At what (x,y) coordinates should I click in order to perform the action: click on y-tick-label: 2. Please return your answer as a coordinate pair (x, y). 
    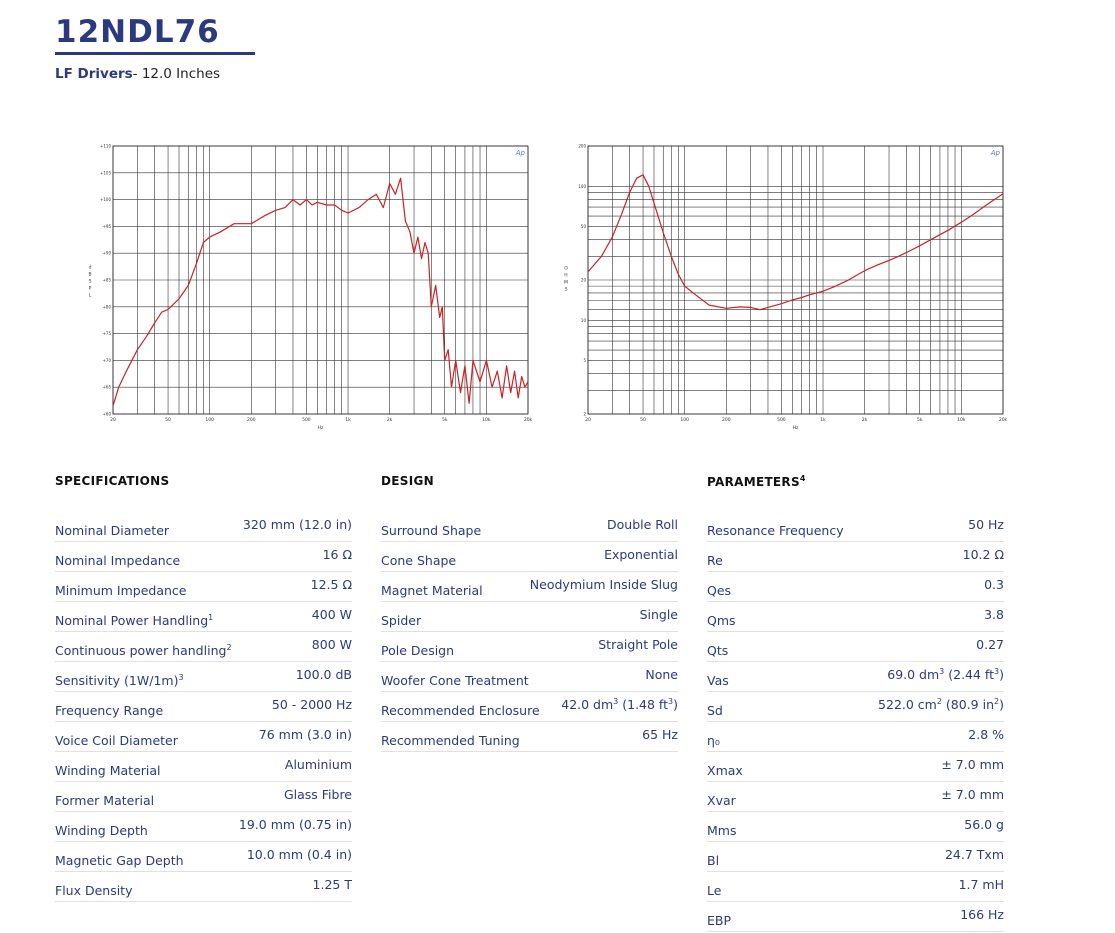
    Looking at the image, I should click on (584, 414).